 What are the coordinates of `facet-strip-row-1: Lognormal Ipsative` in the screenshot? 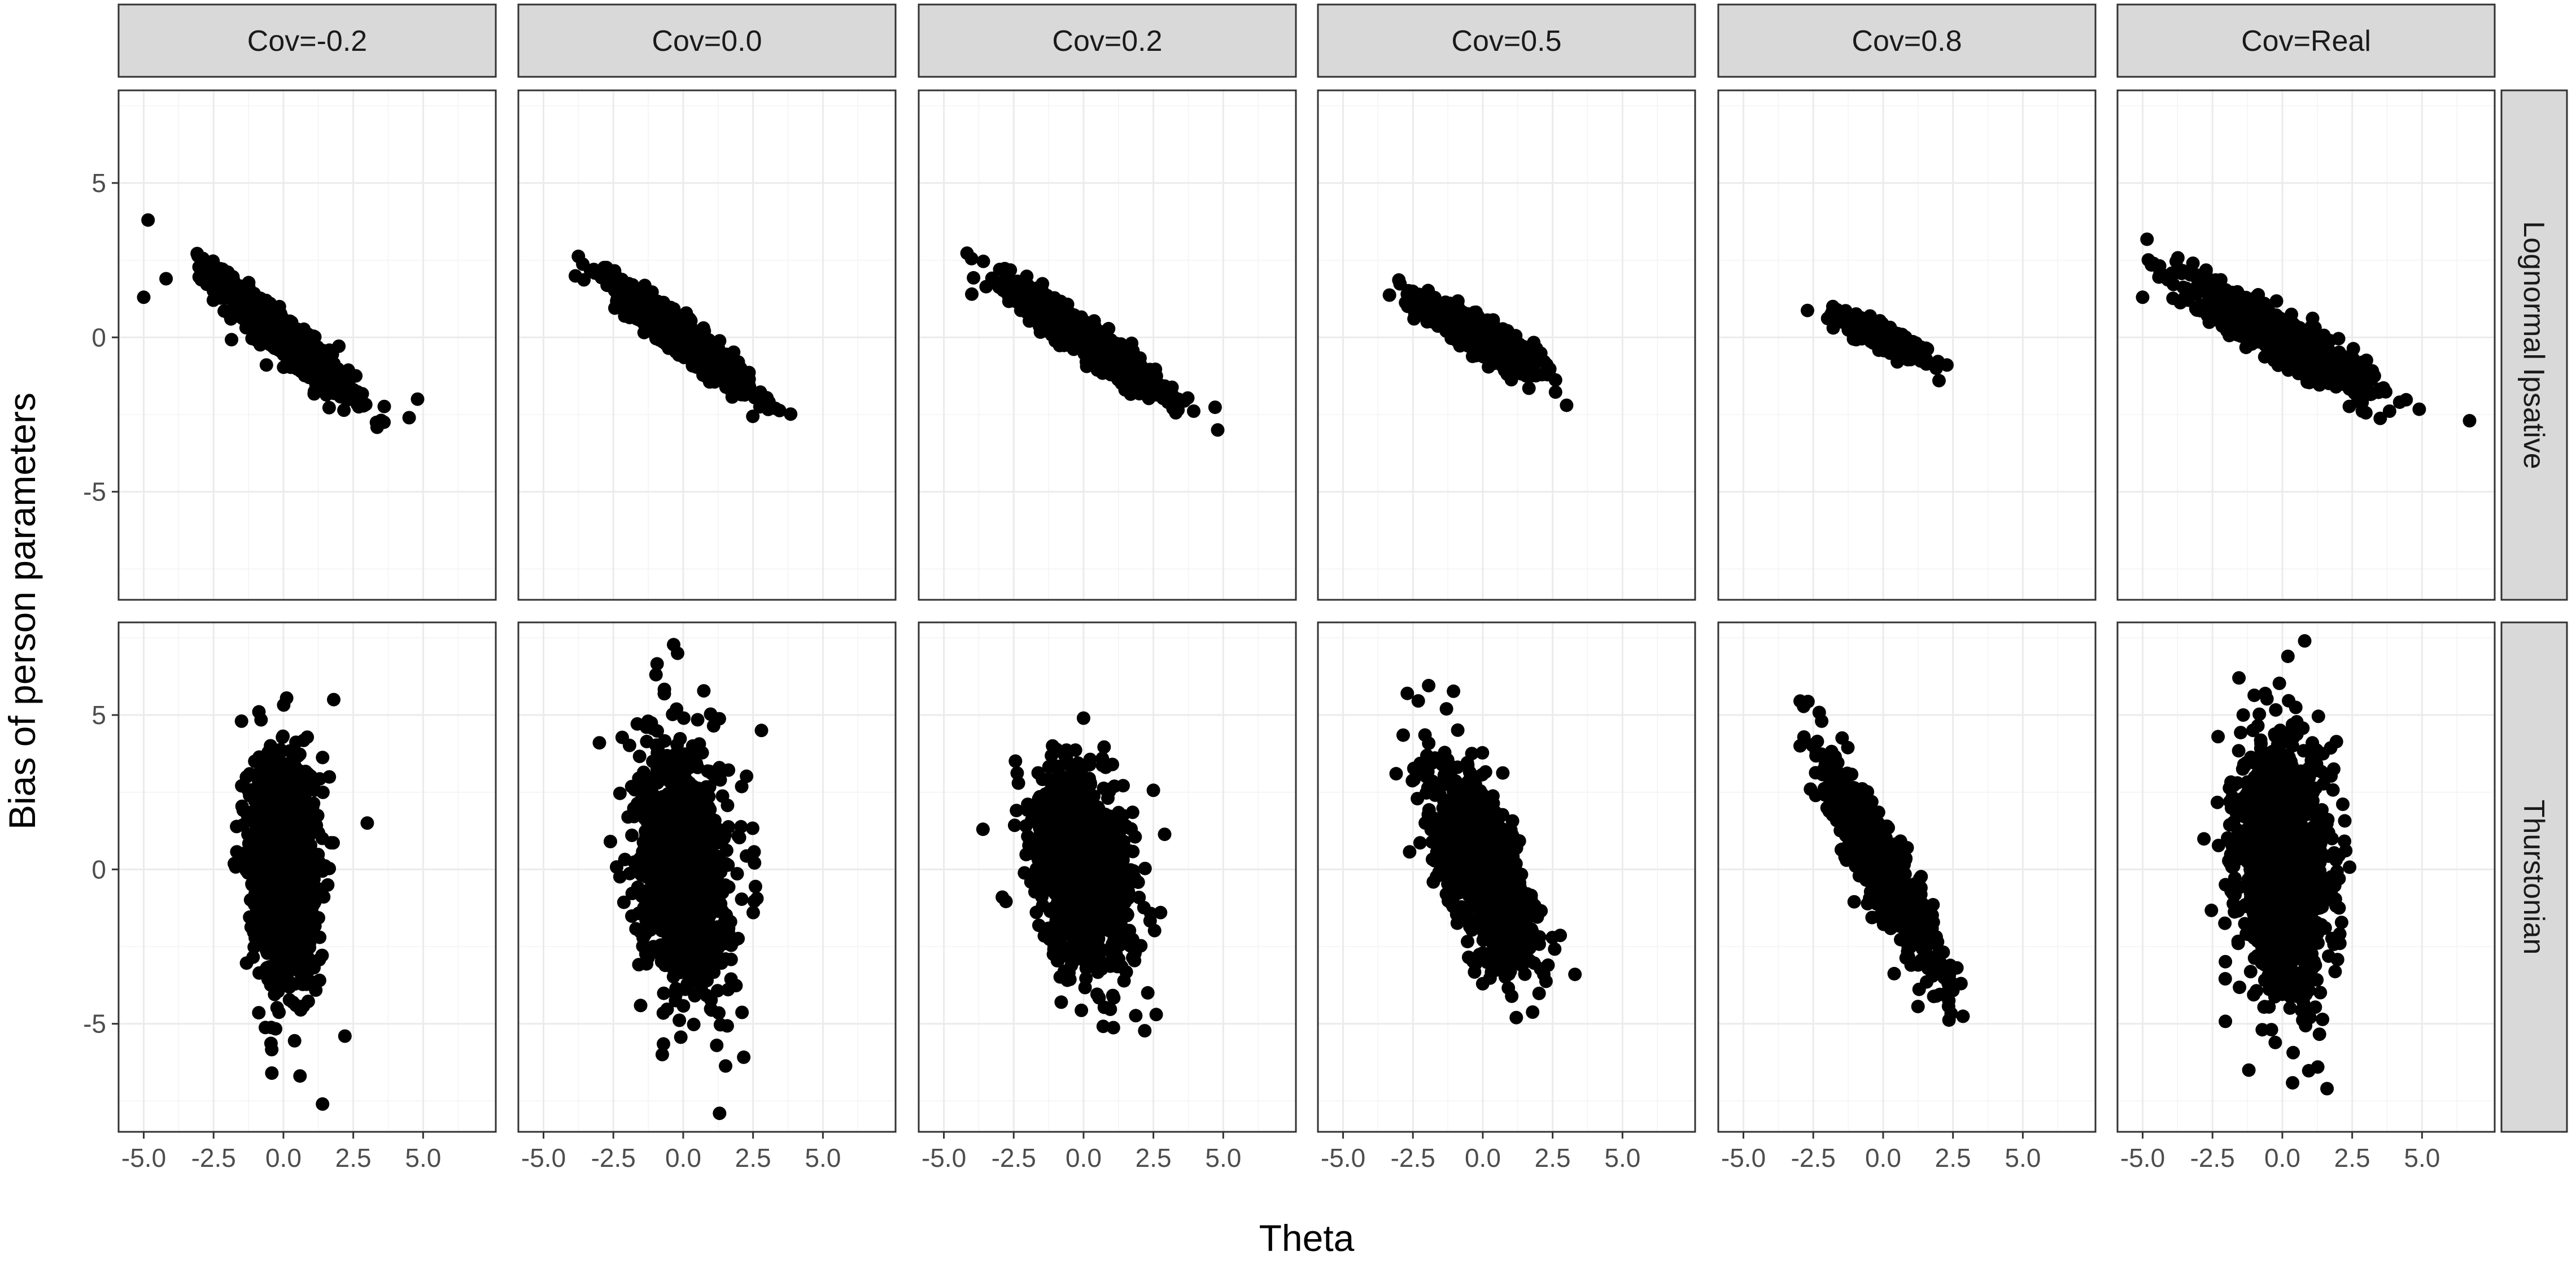 It's located at (2534, 345).